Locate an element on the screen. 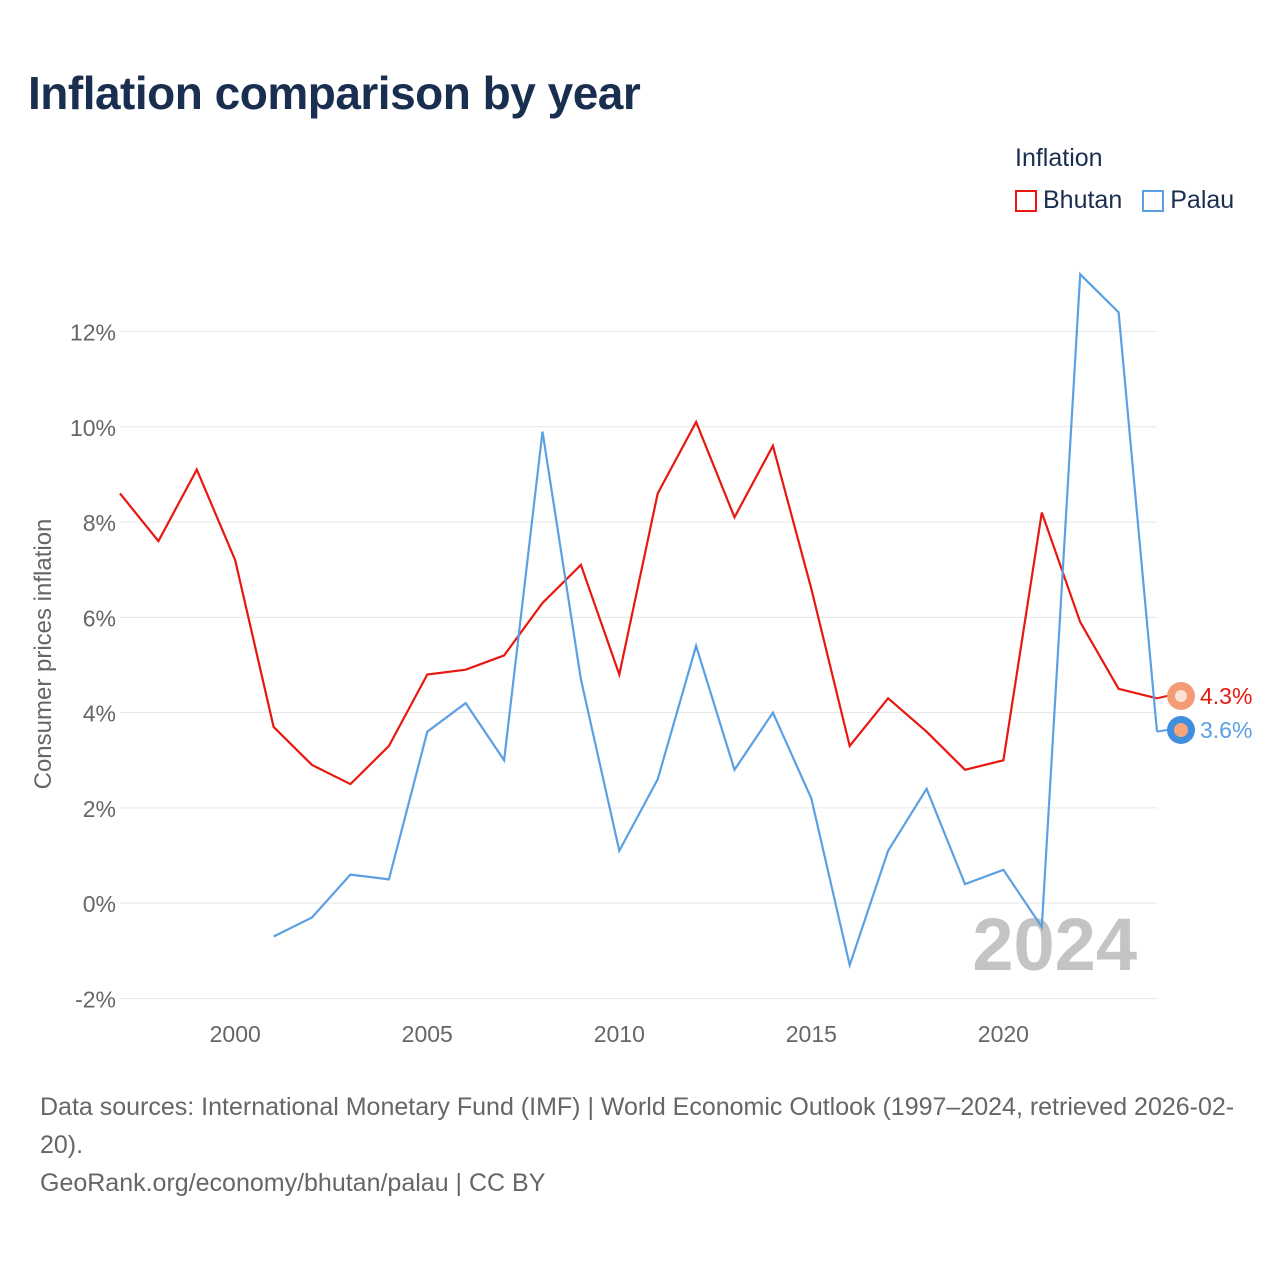  legend-label-bhutan: Bhutan is located at coordinates (1083, 200).